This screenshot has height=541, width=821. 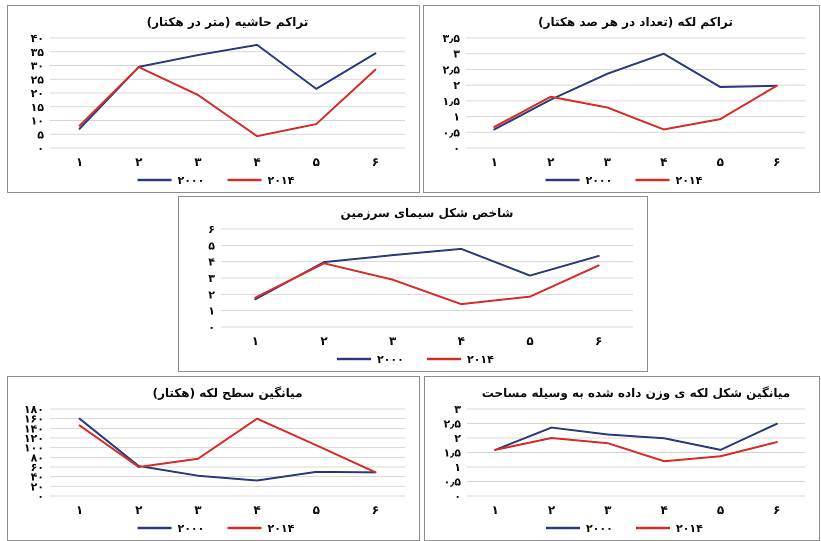 I want to click on y-tick-label: ۶, so click(x=211, y=229).